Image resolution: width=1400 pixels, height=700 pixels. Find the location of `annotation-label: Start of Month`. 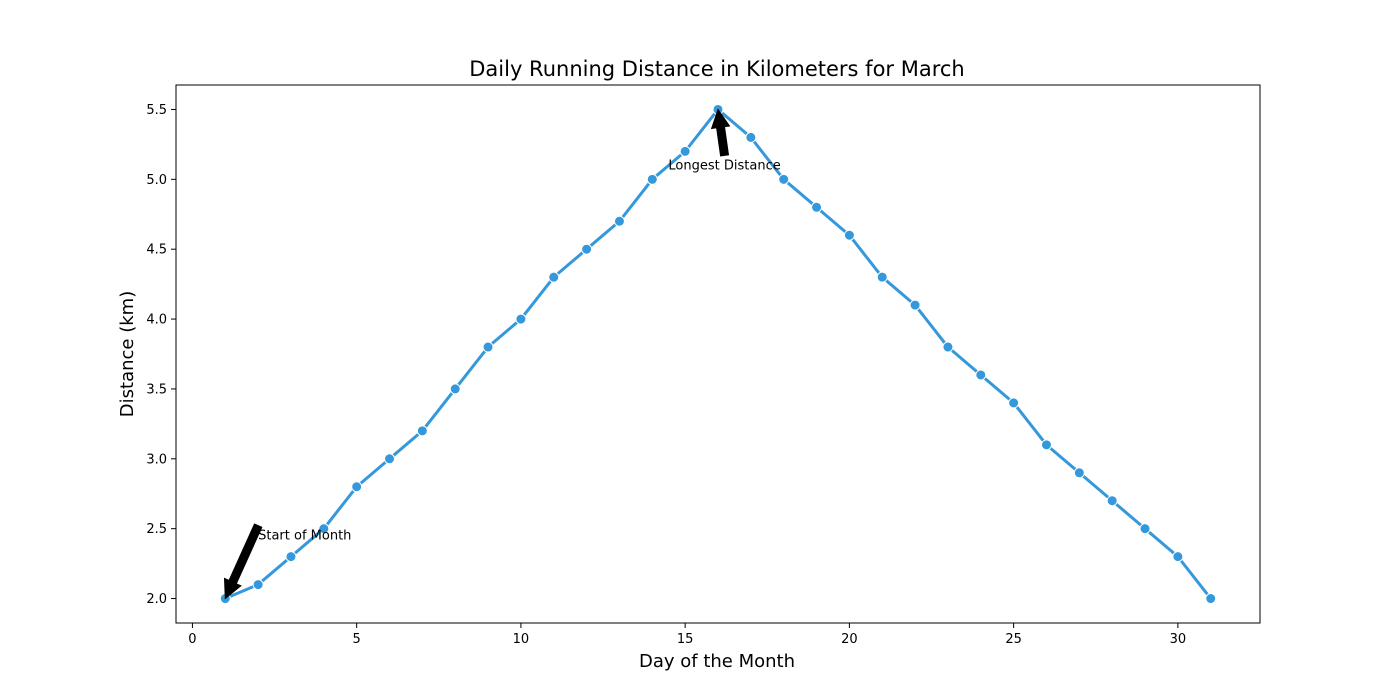

annotation-label: Start of Month is located at coordinates (304, 536).